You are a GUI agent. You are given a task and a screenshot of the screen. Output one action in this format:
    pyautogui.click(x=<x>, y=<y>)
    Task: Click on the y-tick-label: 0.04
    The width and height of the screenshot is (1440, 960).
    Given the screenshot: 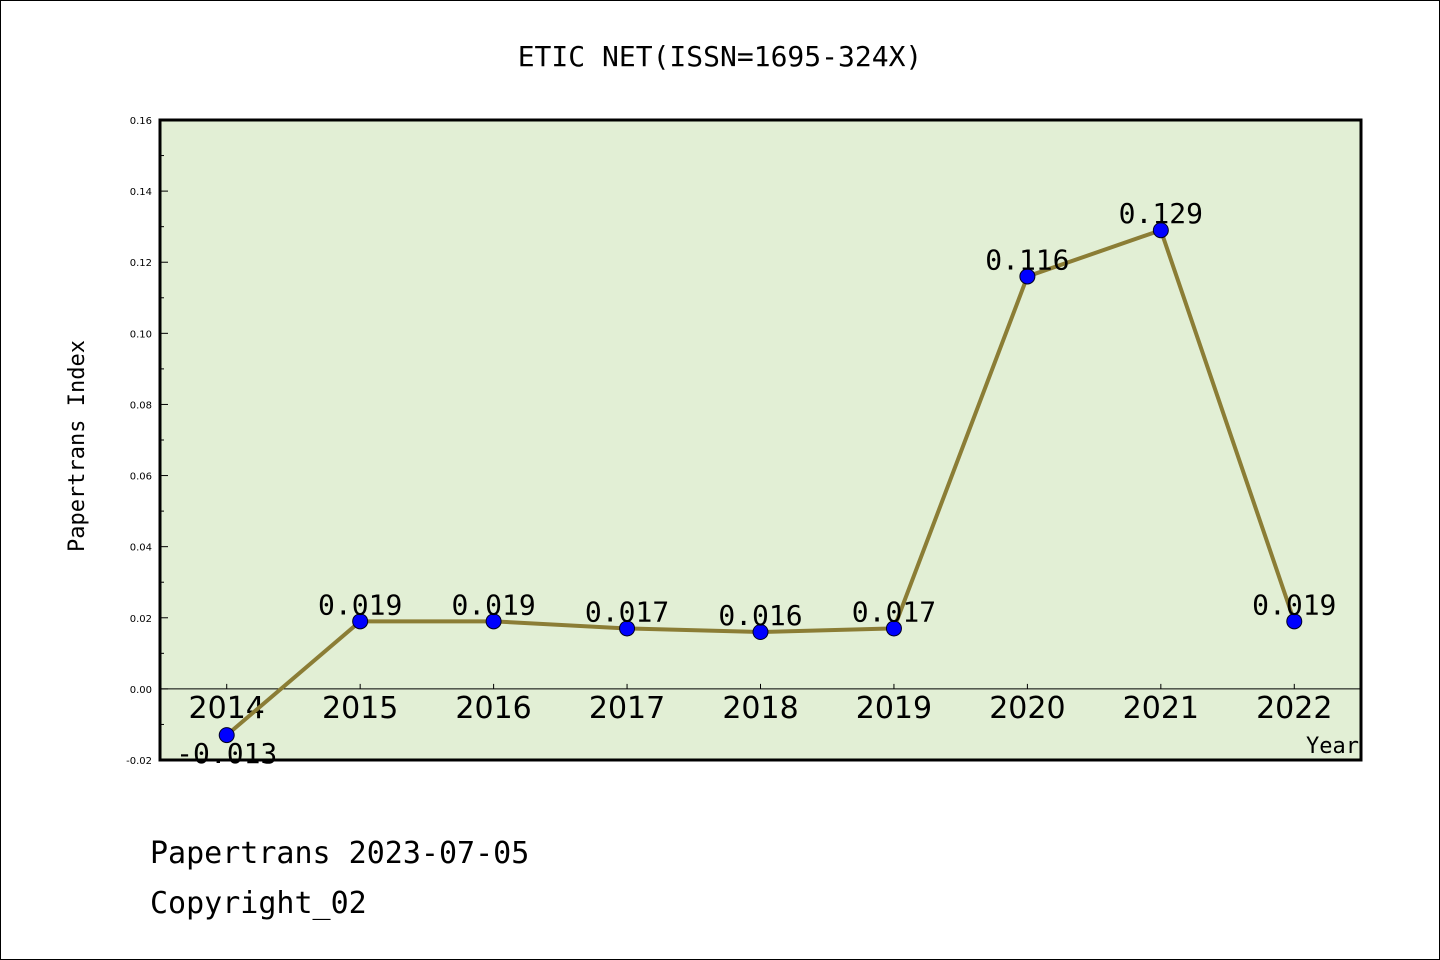 What is the action you would take?
    pyautogui.click(x=141, y=548)
    